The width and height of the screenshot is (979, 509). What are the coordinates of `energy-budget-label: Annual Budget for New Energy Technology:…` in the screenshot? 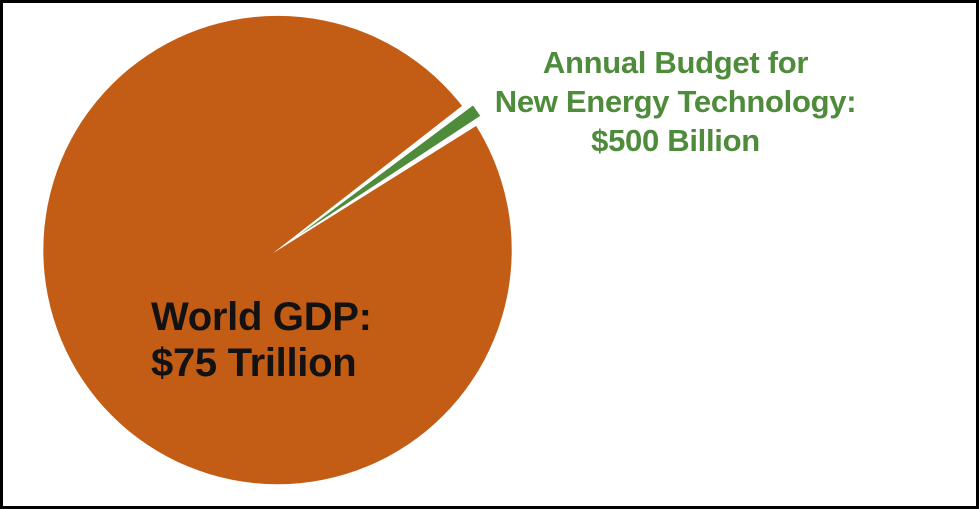 It's located at (675, 101).